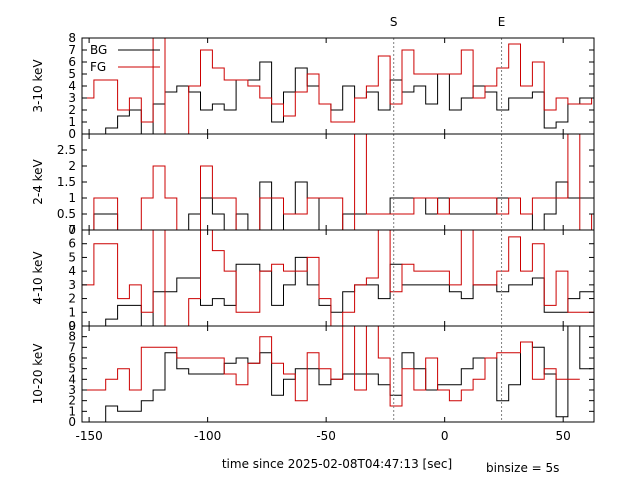 The height and width of the screenshot is (480, 640). What do you see at coordinates (337, 464) in the screenshot?
I see `x-axis-label: time since 2025-02-08T04:47:13 [sec]` at bounding box center [337, 464].